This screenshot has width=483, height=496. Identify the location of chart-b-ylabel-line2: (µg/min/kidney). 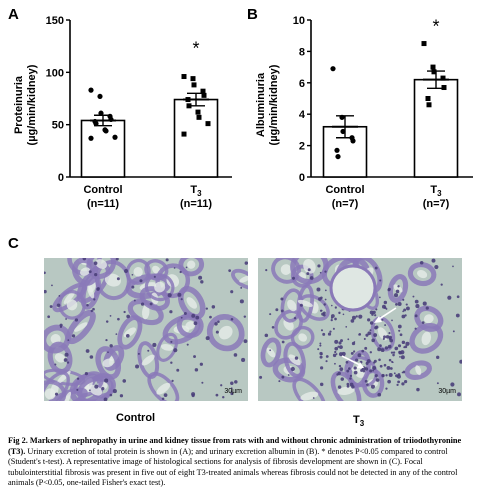
(274, 104).